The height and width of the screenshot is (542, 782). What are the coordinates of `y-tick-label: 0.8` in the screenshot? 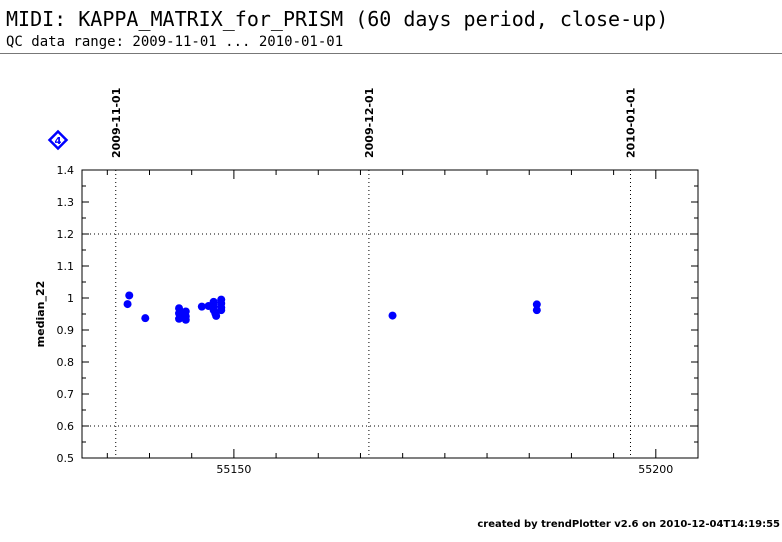 It's located at (66, 362).